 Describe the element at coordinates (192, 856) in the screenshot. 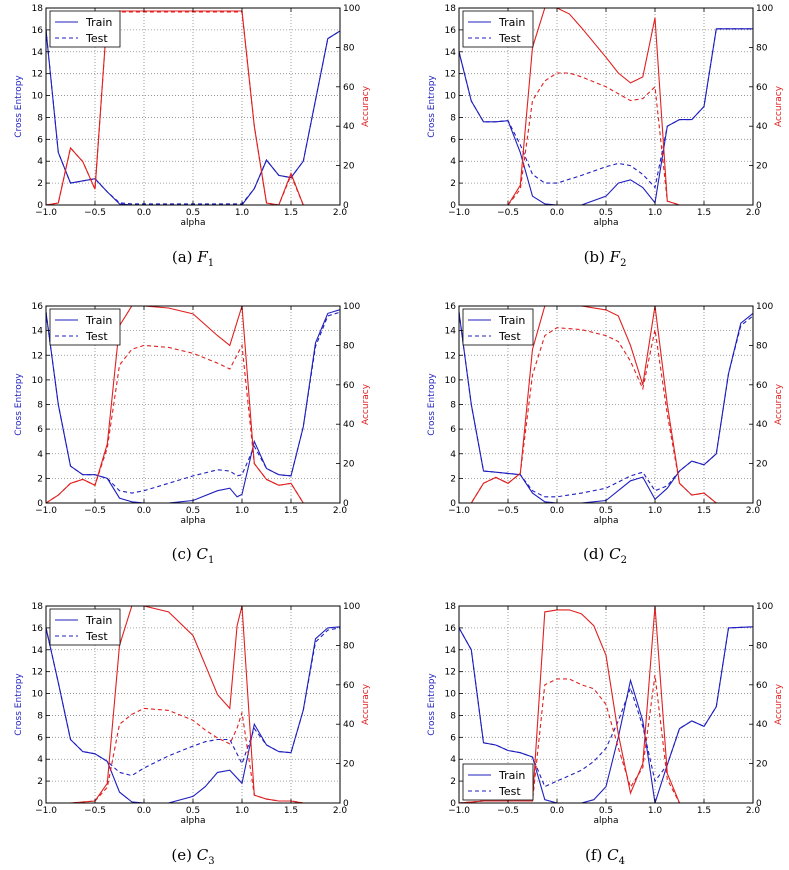

I see `panel-caption: (e) C3` at that location.